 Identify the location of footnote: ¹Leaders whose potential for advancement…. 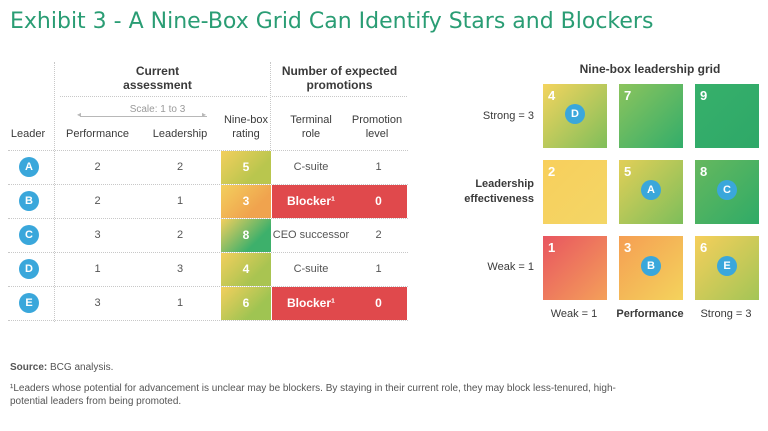
(313, 395).